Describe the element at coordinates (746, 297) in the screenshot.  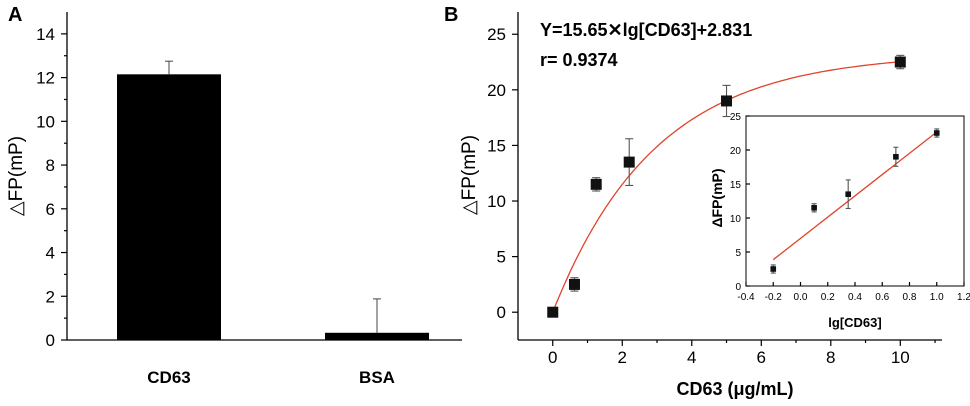
I see `inset-x-tick-label: -0.4` at that location.